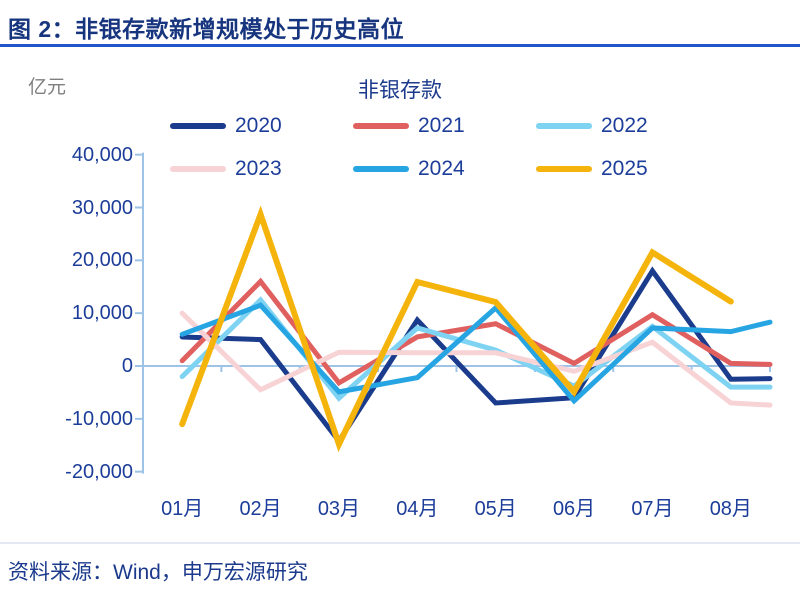  I want to click on x-tick-label: 05月, so click(495, 509).